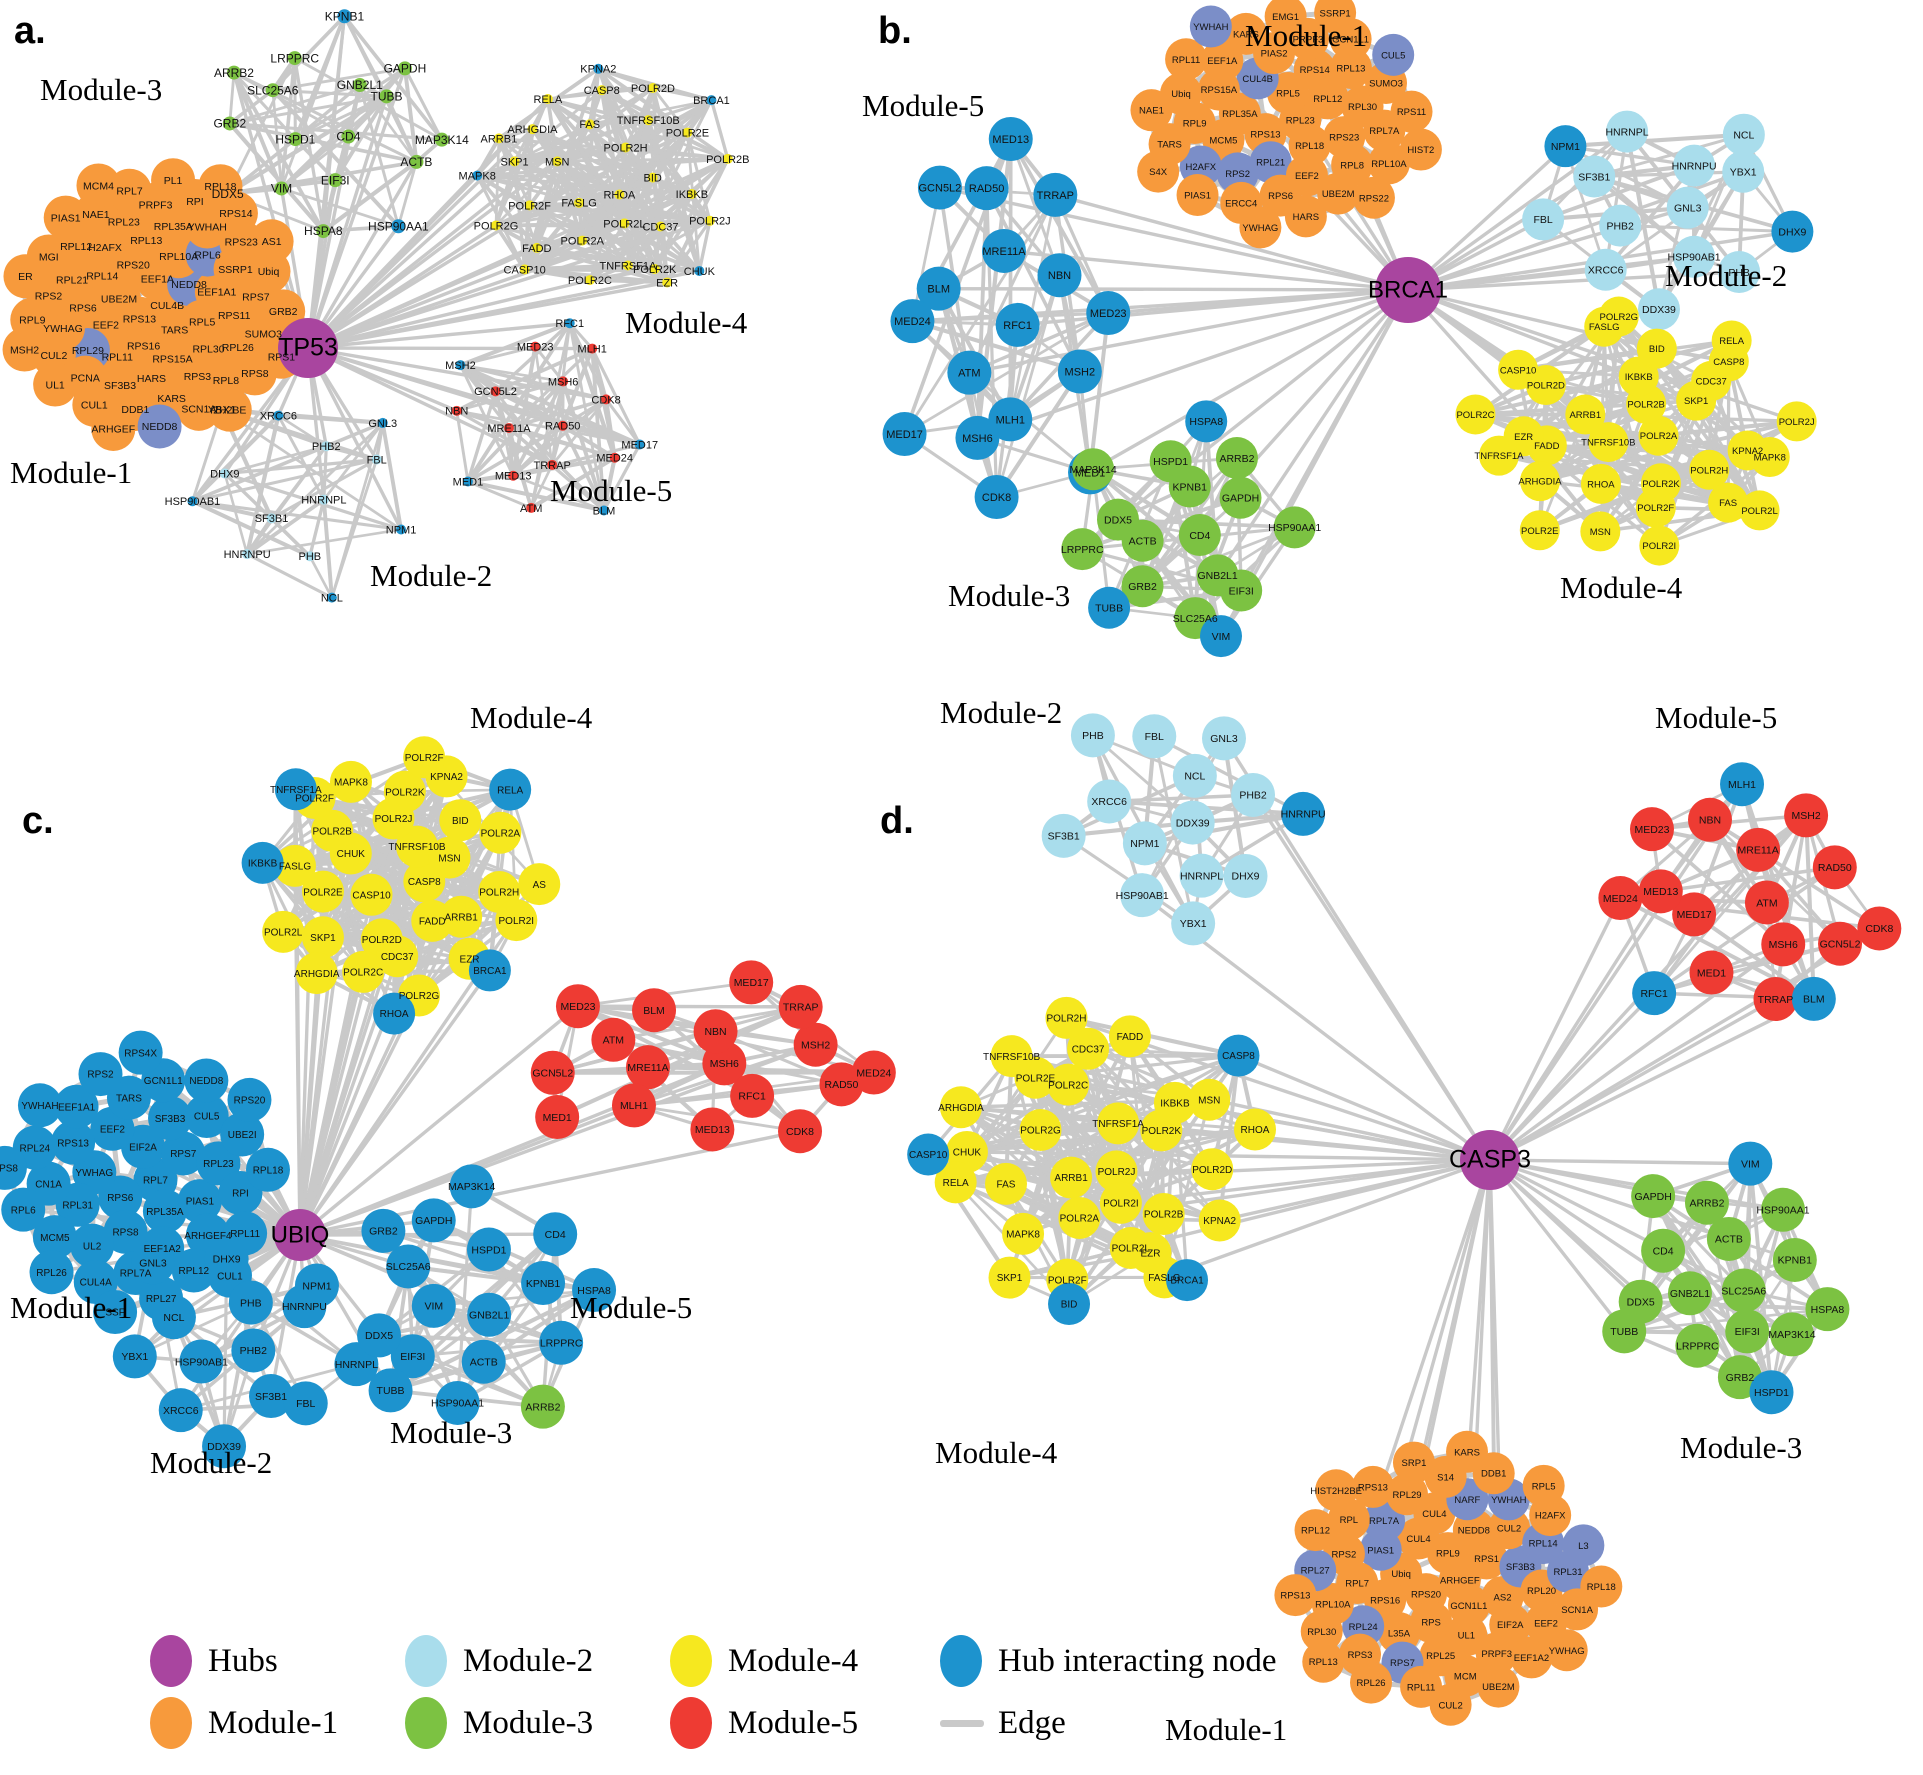 The width and height of the screenshot is (1923, 1775). Describe the element at coordinates (1294, 528) in the screenshot. I see `svg-text: HSP90AA1` at that location.